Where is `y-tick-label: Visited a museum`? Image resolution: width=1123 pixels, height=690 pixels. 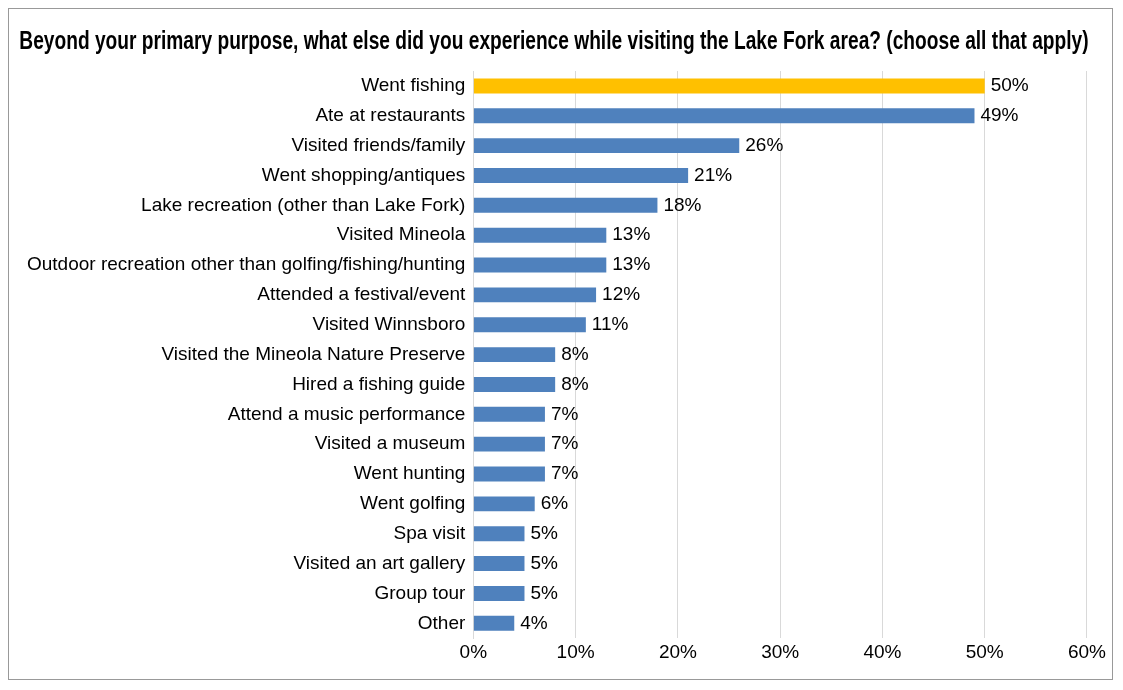 y-tick-label: Visited a museum is located at coordinates (390, 443).